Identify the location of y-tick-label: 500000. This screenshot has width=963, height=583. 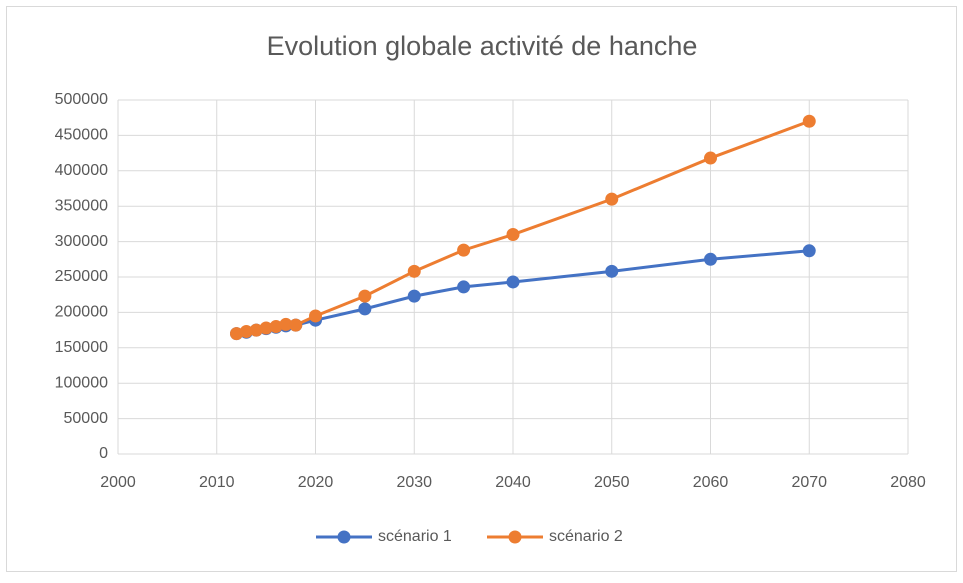
(81, 99).